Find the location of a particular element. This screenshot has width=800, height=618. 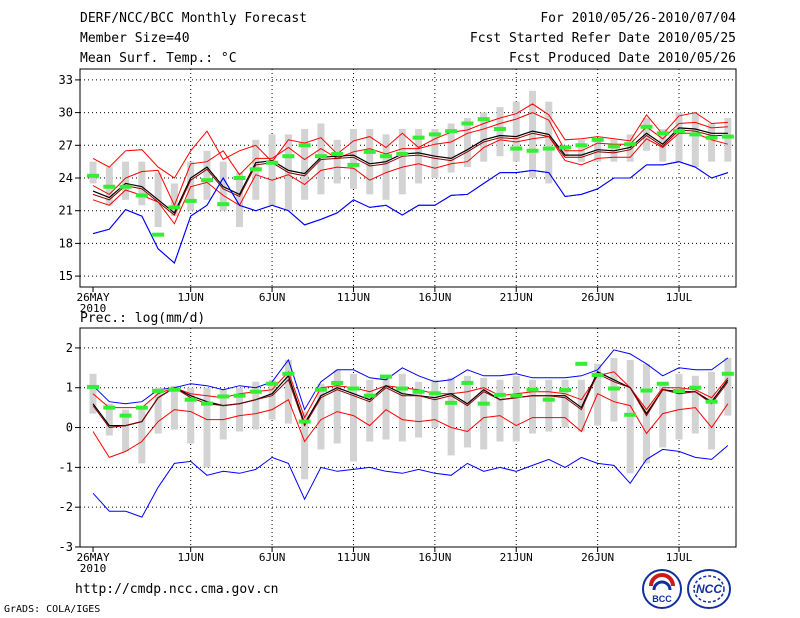

member-size: Member Size=40 is located at coordinates (135, 38).